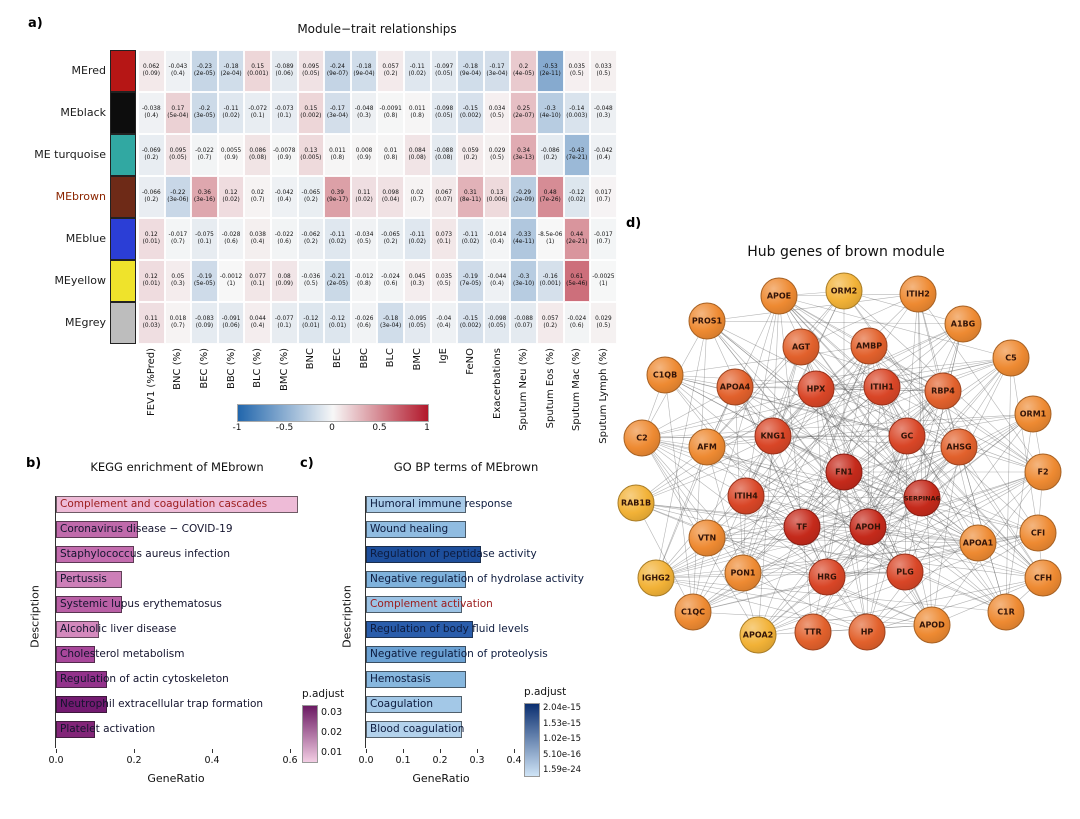 The height and width of the screenshot is (819, 1080). I want to click on cell-pvalue: (2e-11), so click(550, 74).